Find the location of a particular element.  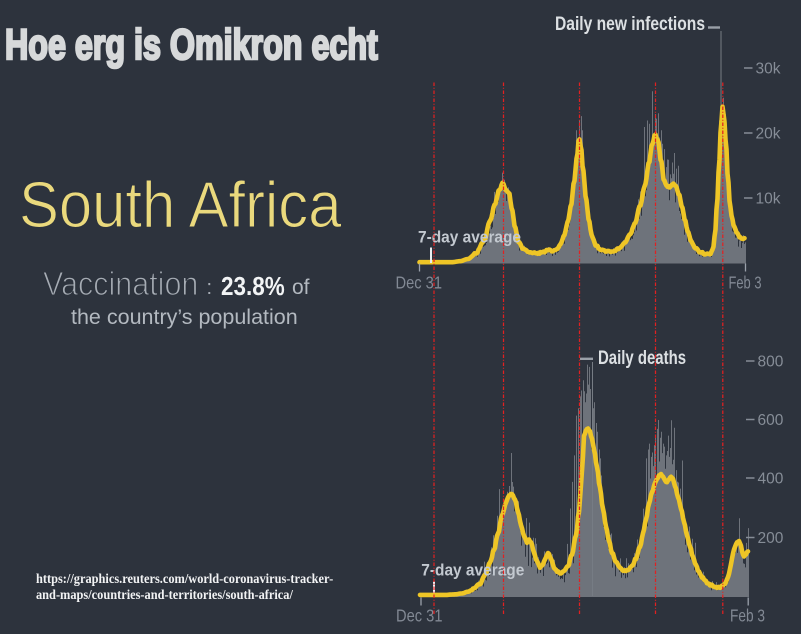

svg-text: Daily new infections is located at coordinates (630, 24).